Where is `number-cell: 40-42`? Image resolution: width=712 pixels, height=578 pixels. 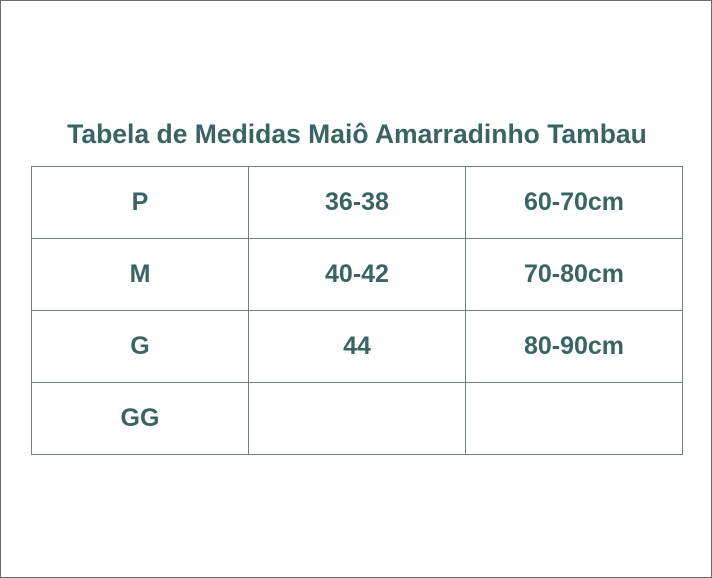 number-cell: 40-42 is located at coordinates (357, 274).